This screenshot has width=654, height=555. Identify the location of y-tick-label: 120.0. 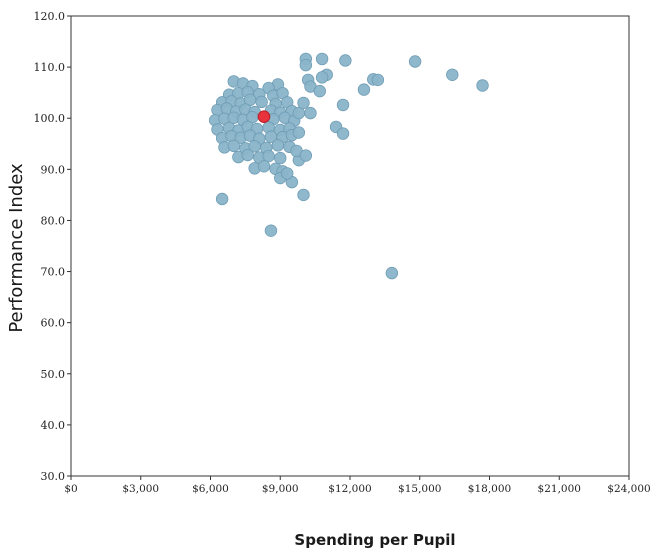
(50, 16).